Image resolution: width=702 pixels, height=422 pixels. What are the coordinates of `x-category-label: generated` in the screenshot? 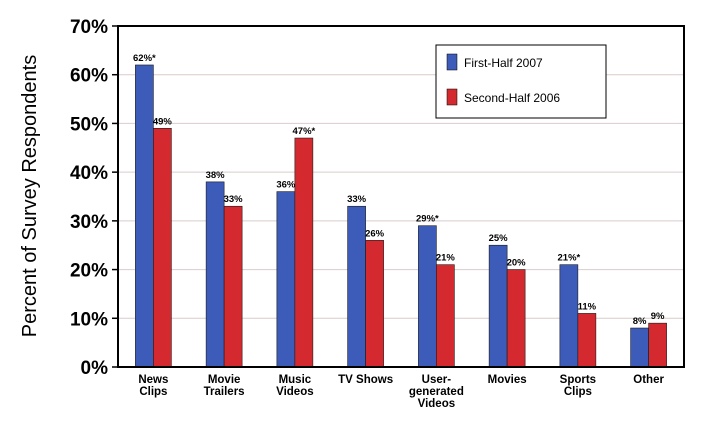 It's located at (436, 392).